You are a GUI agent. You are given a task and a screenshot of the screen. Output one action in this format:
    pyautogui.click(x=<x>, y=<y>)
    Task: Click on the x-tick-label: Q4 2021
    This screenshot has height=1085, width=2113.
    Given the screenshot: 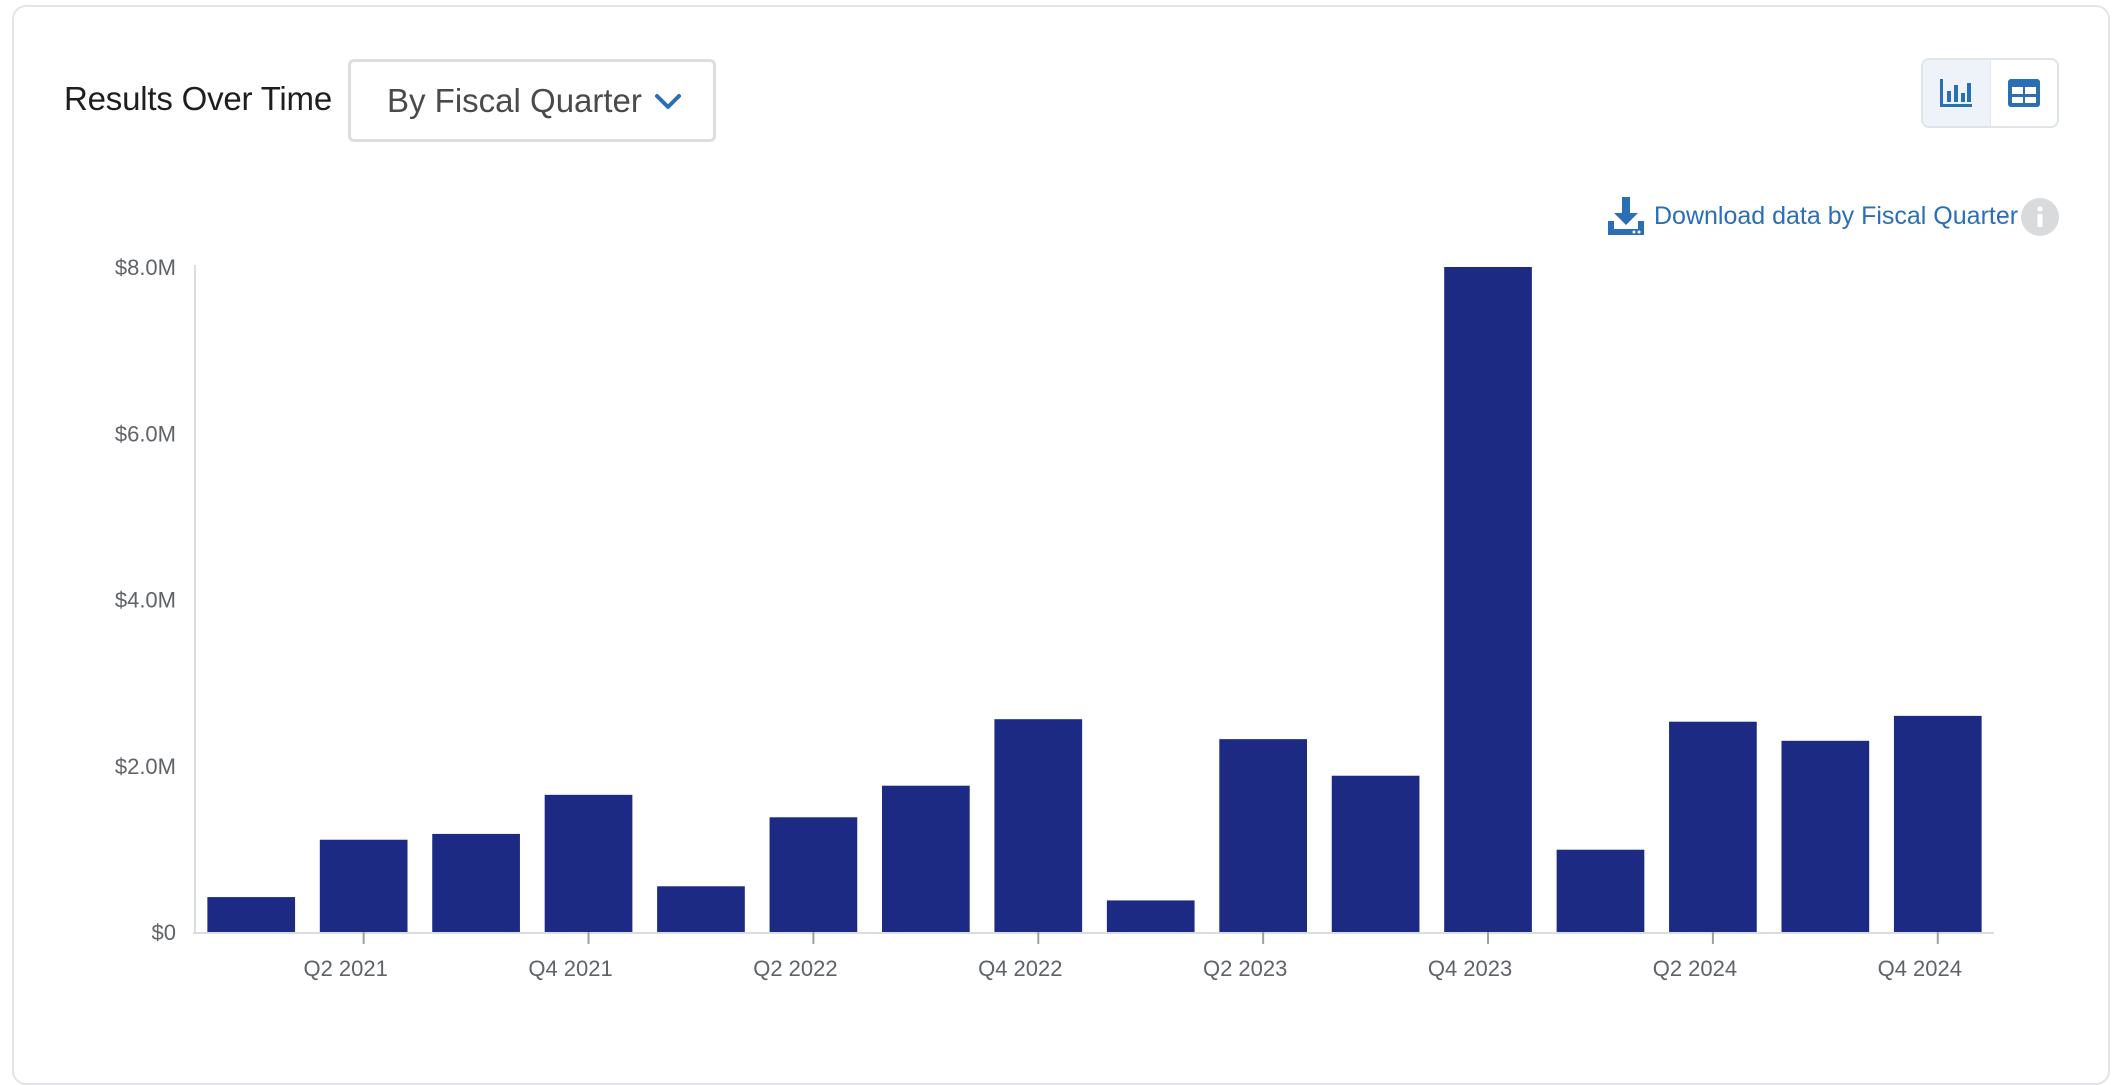 What is the action you would take?
    pyautogui.click(x=570, y=968)
    